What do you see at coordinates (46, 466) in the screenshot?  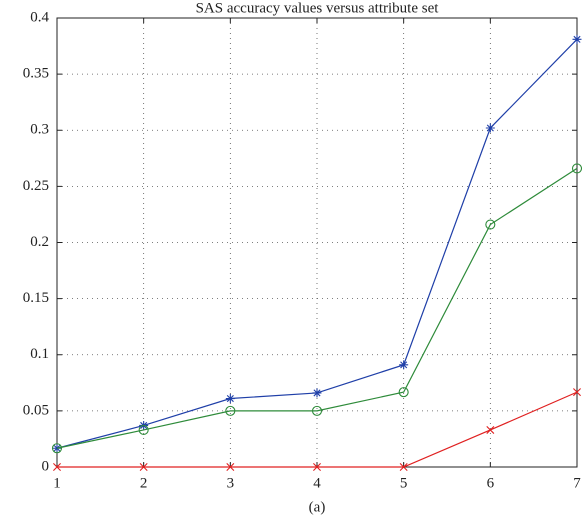 I see `y-tick-label: 0` at bounding box center [46, 466].